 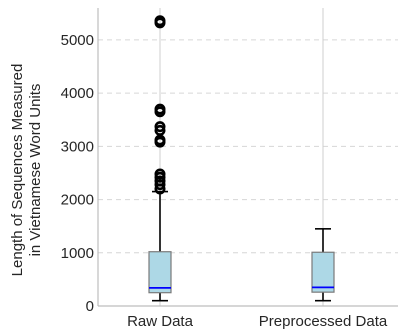 What do you see at coordinates (77, 40) in the screenshot?
I see `y-tick-label-5000: 5000` at bounding box center [77, 40].